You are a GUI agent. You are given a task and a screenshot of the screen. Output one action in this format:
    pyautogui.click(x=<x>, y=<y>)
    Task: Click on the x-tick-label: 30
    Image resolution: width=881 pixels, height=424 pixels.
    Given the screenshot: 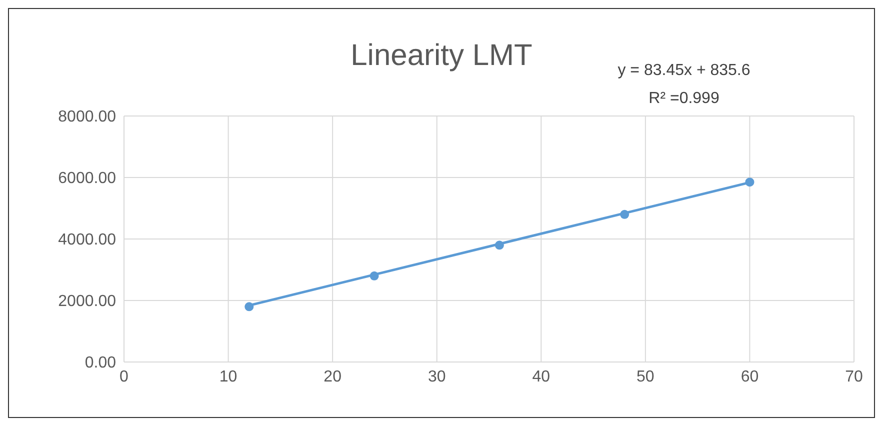 What is the action you would take?
    pyautogui.click(x=437, y=377)
    